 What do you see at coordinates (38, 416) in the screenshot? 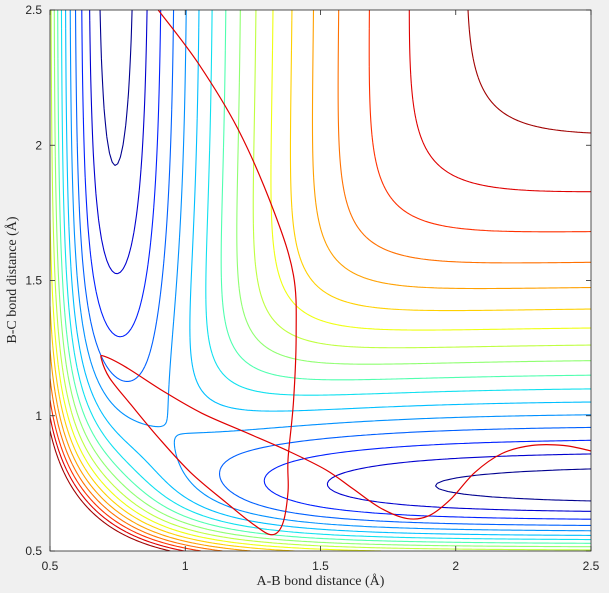
I see `y-tick-label: 1` at bounding box center [38, 416].